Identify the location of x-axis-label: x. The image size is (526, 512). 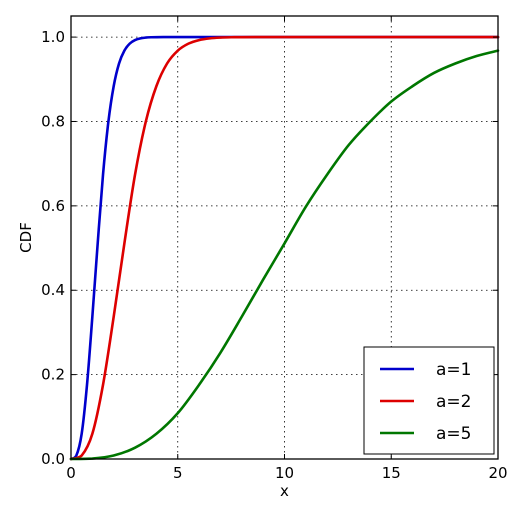
(284, 491).